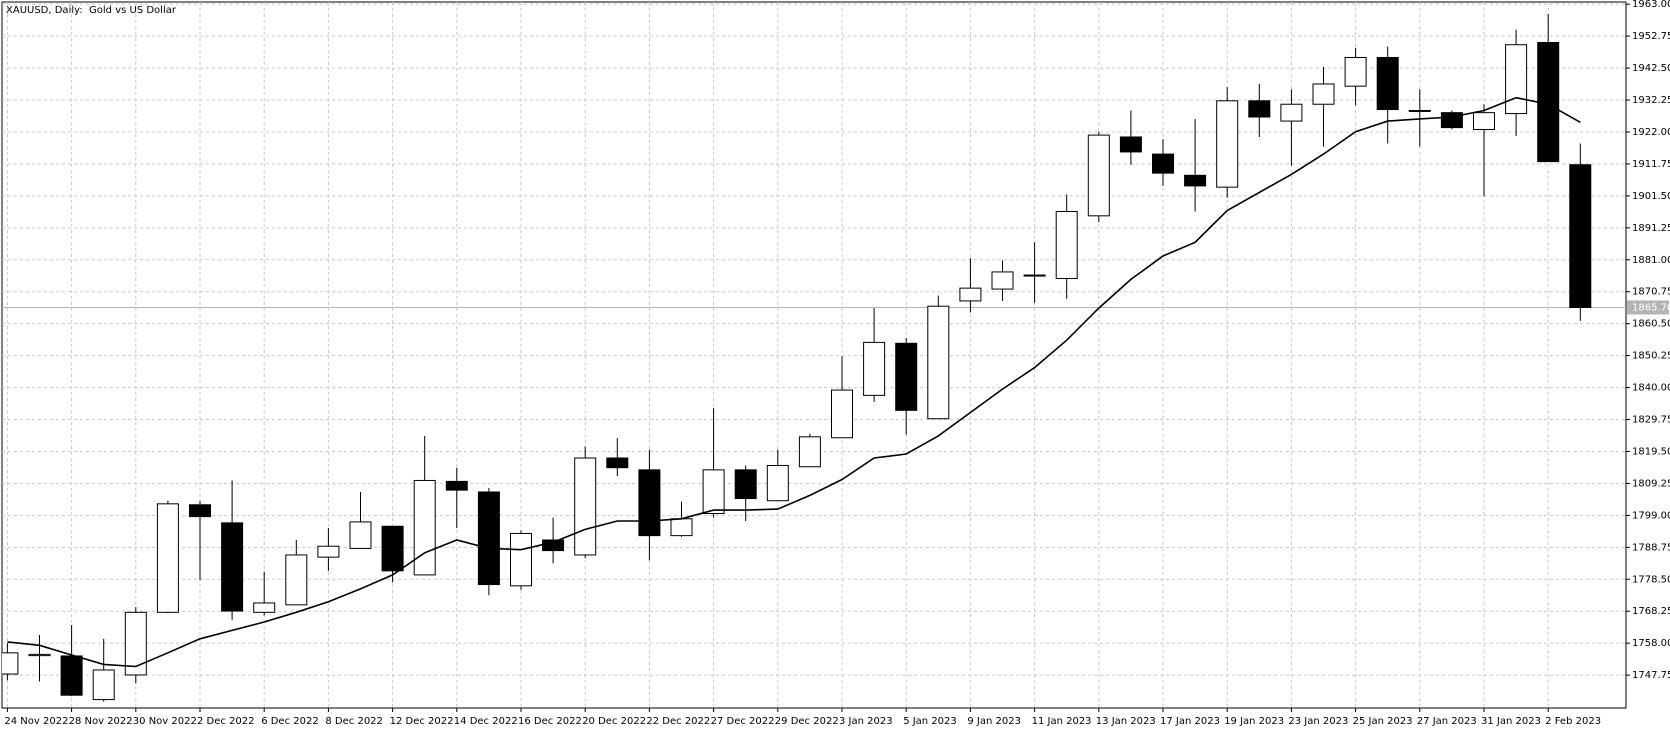  Describe the element at coordinates (807, 721) in the screenshot. I see `x-tick-label: 29 Dec 2022` at that location.